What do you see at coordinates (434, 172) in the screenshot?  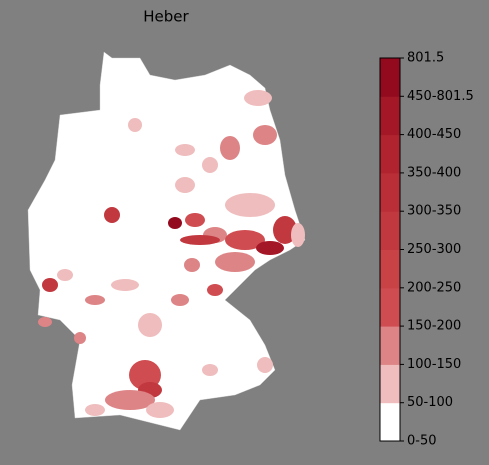 I see `colorbar-label: 350-400` at bounding box center [434, 172].